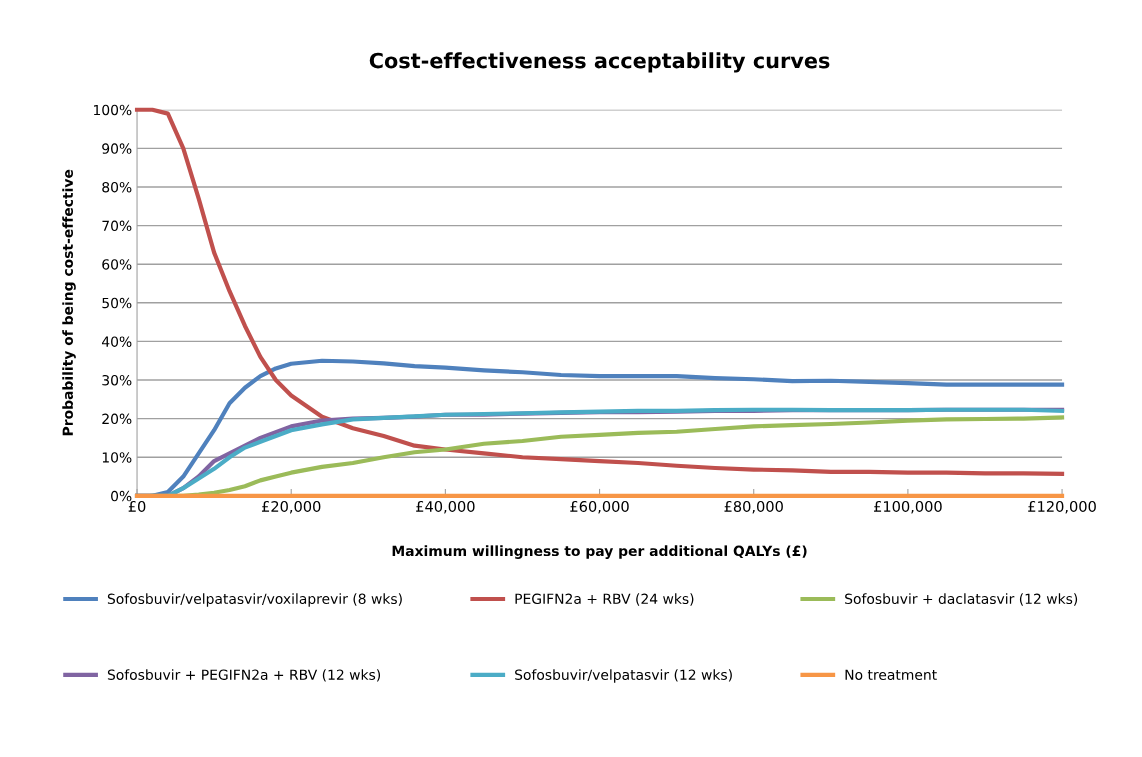  Describe the element at coordinates (69, 302) in the screenshot. I see `y-axis-title: Probability of being cost-effective` at that location.